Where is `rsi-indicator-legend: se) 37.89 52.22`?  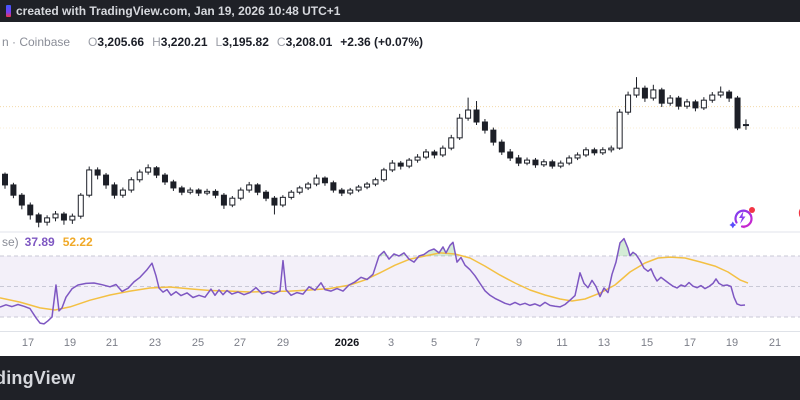 rsi-indicator-legend: se) 37.89 52.22 is located at coordinates (47, 242).